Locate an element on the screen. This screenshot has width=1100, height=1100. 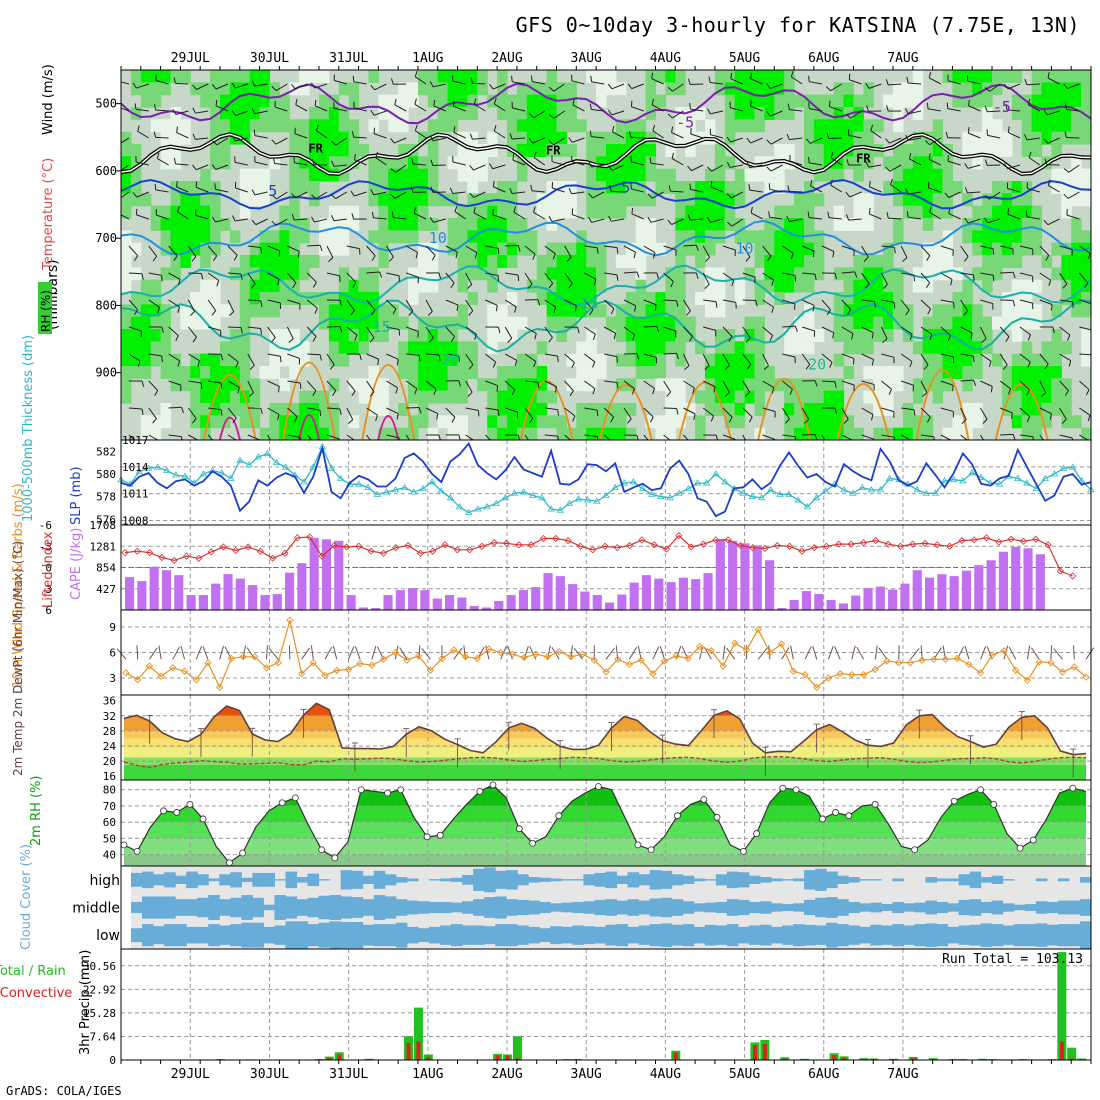
temp-band is located at coordinates (605, 723).